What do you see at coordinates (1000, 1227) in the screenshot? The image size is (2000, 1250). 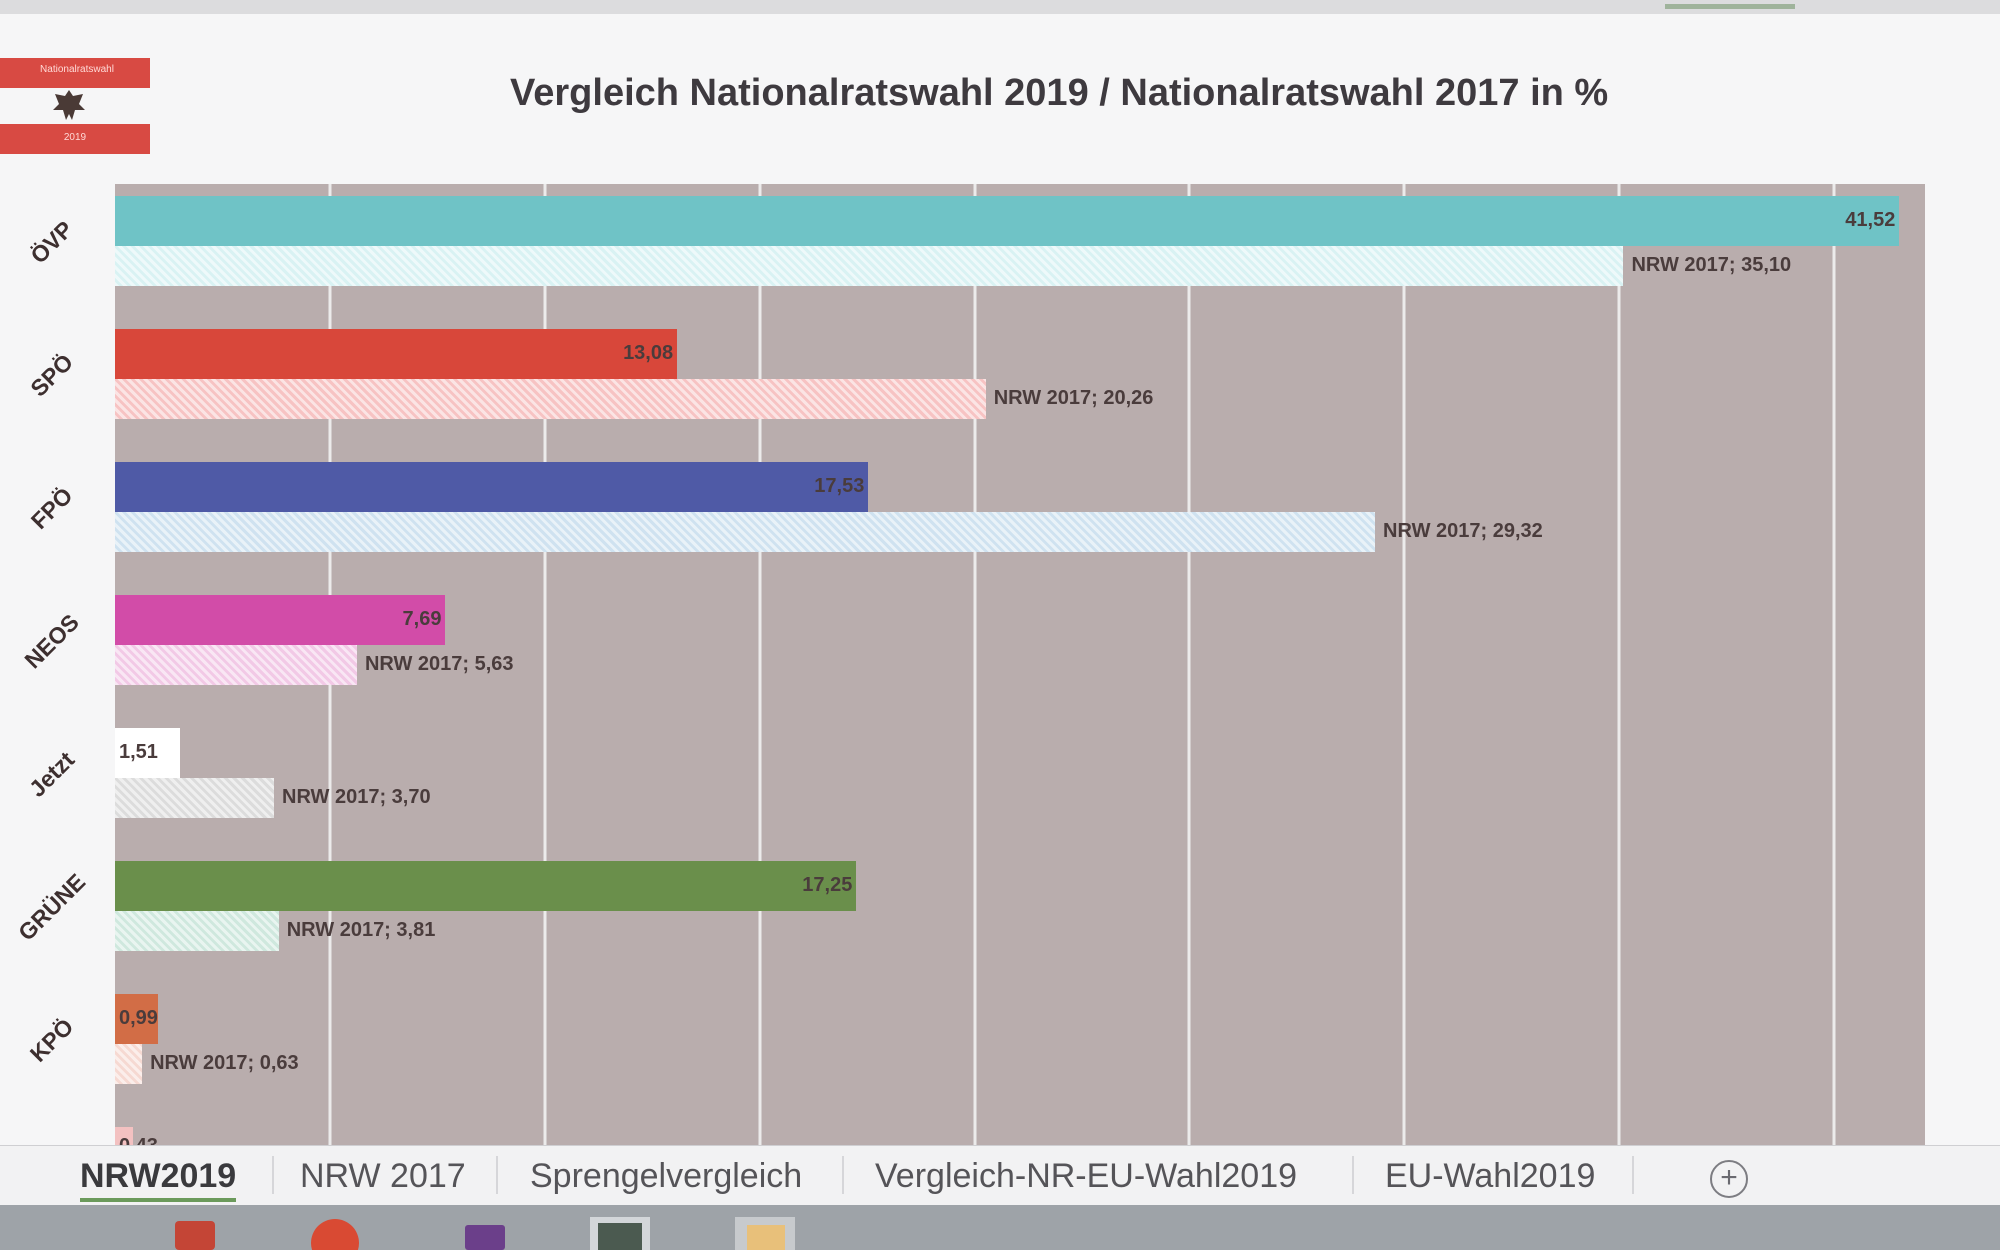 I see `taskbar` at bounding box center [1000, 1227].